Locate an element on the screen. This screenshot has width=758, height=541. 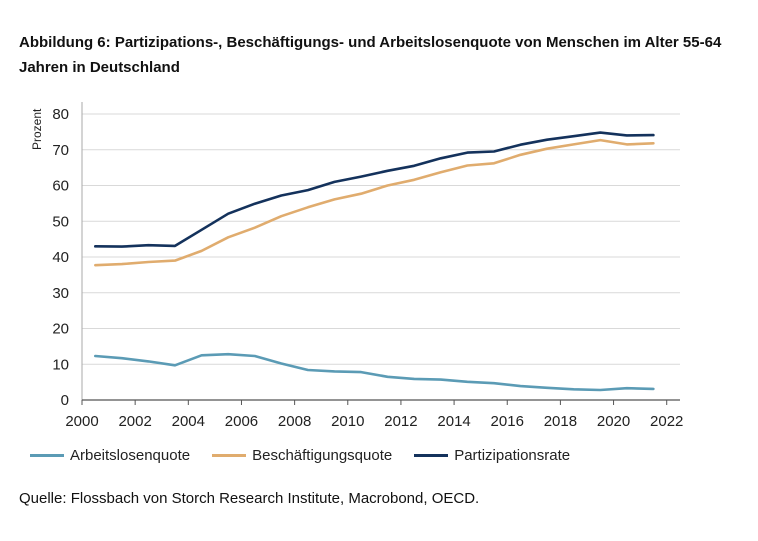
y-tick-label-60: 60 is located at coordinates (60, 186).